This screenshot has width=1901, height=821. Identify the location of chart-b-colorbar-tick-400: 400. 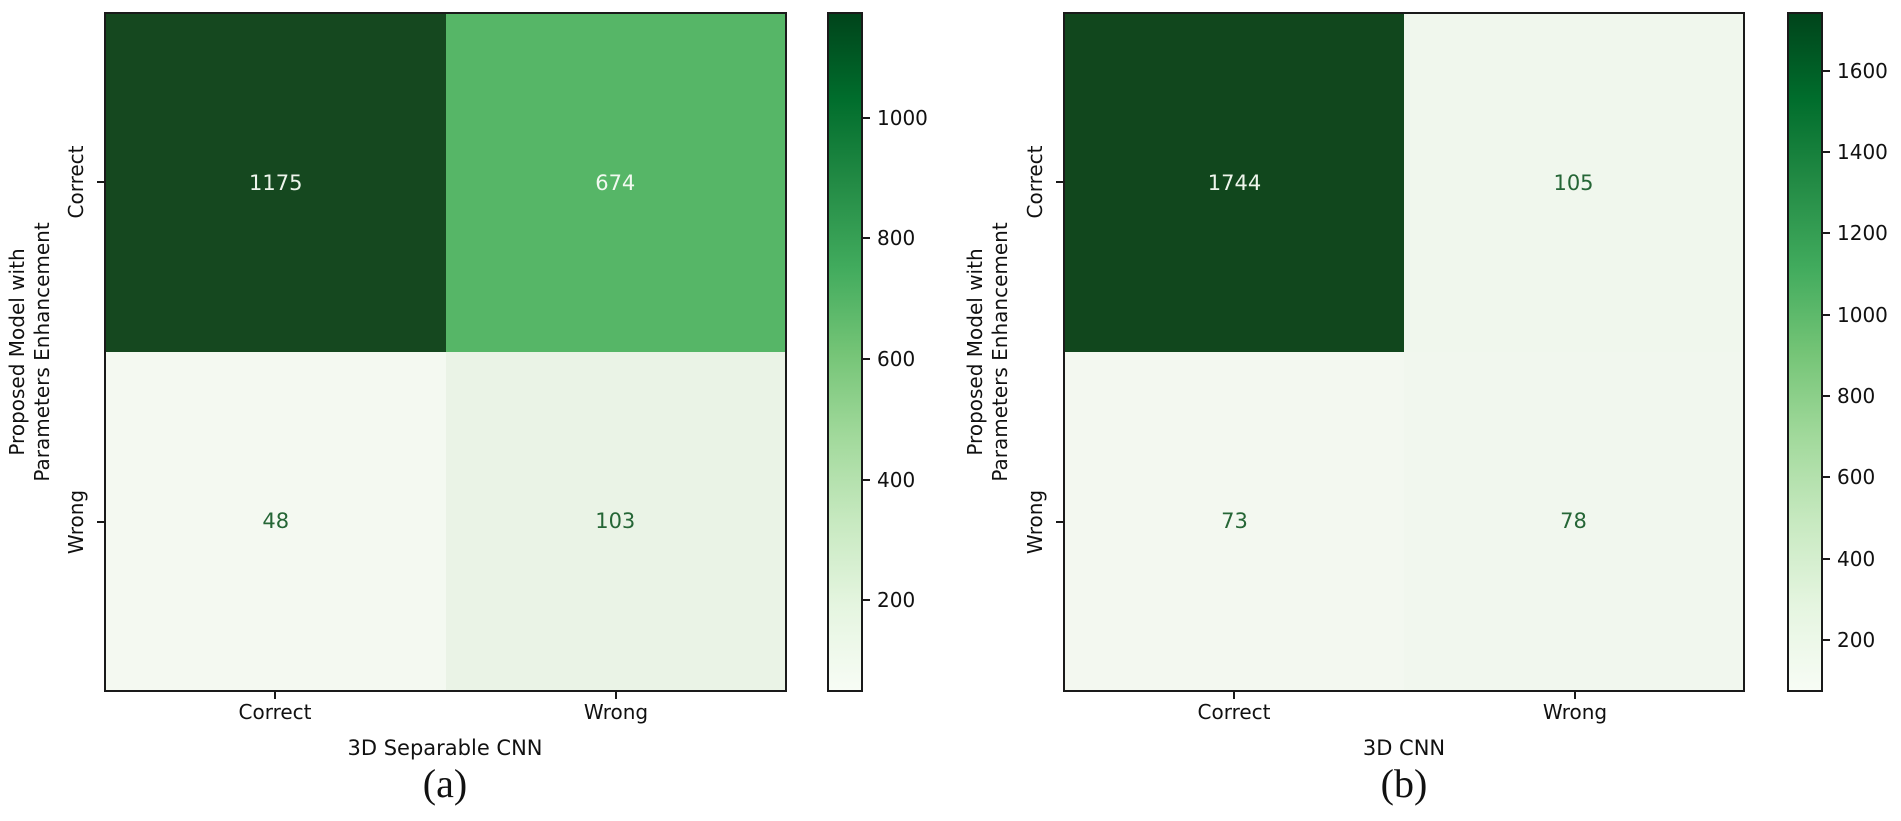
(1856, 559).